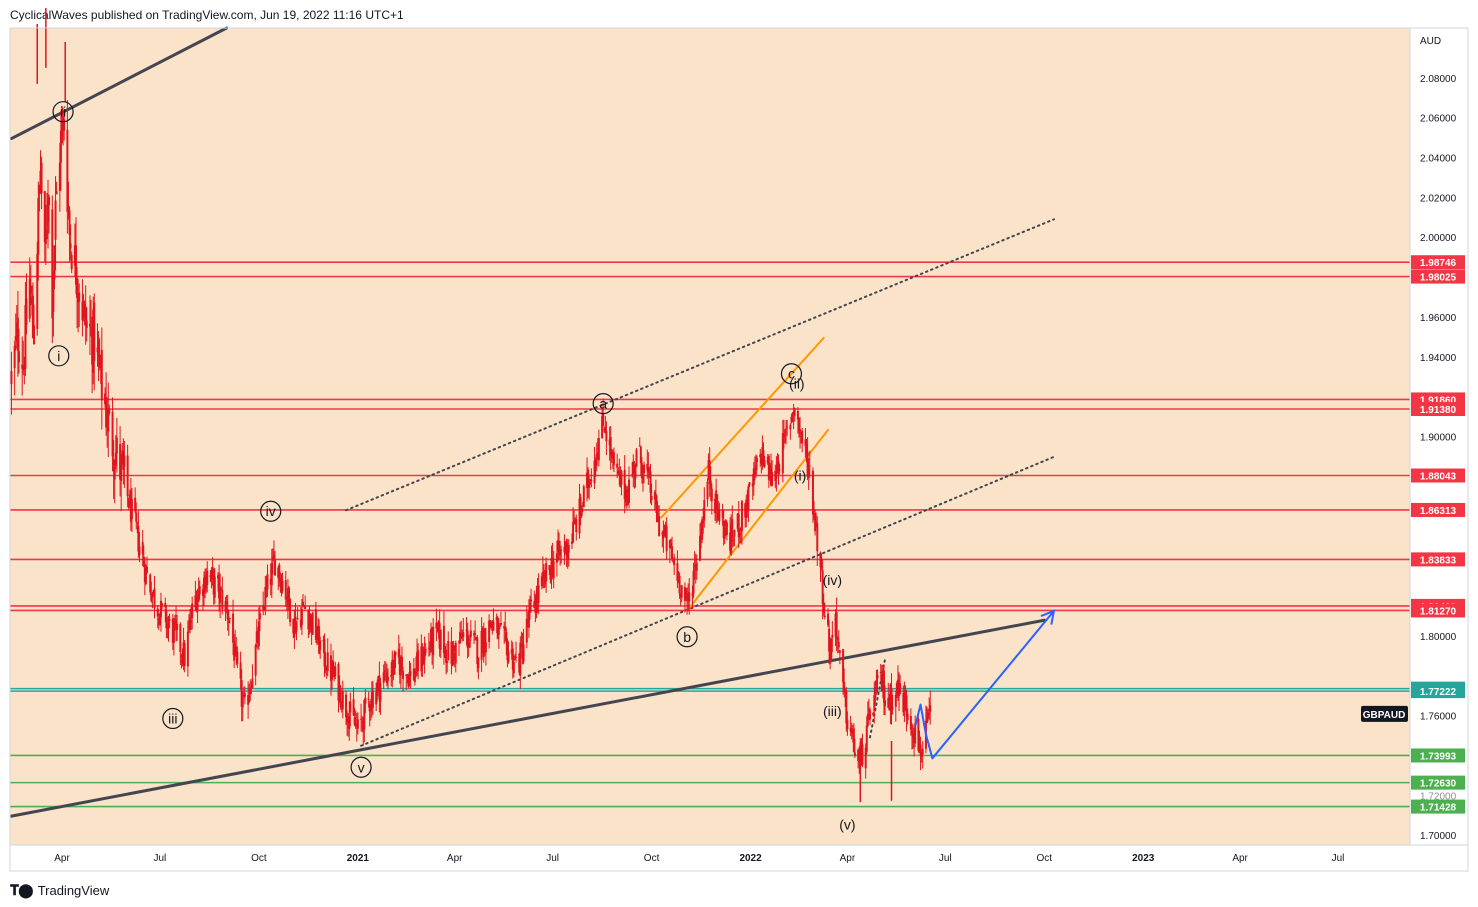  I want to click on x-tick-label: Oct, so click(259, 858).